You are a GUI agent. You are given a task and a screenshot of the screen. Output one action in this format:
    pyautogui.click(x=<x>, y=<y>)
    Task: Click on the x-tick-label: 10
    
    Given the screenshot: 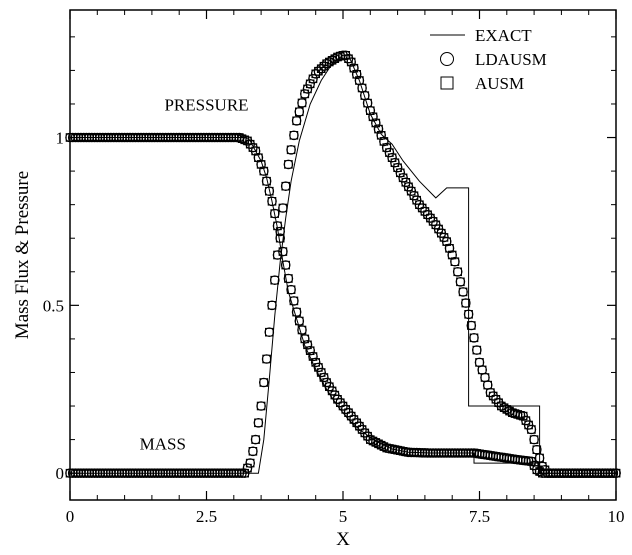 What is the action you would take?
    pyautogui.click(x=616, y=516)
    